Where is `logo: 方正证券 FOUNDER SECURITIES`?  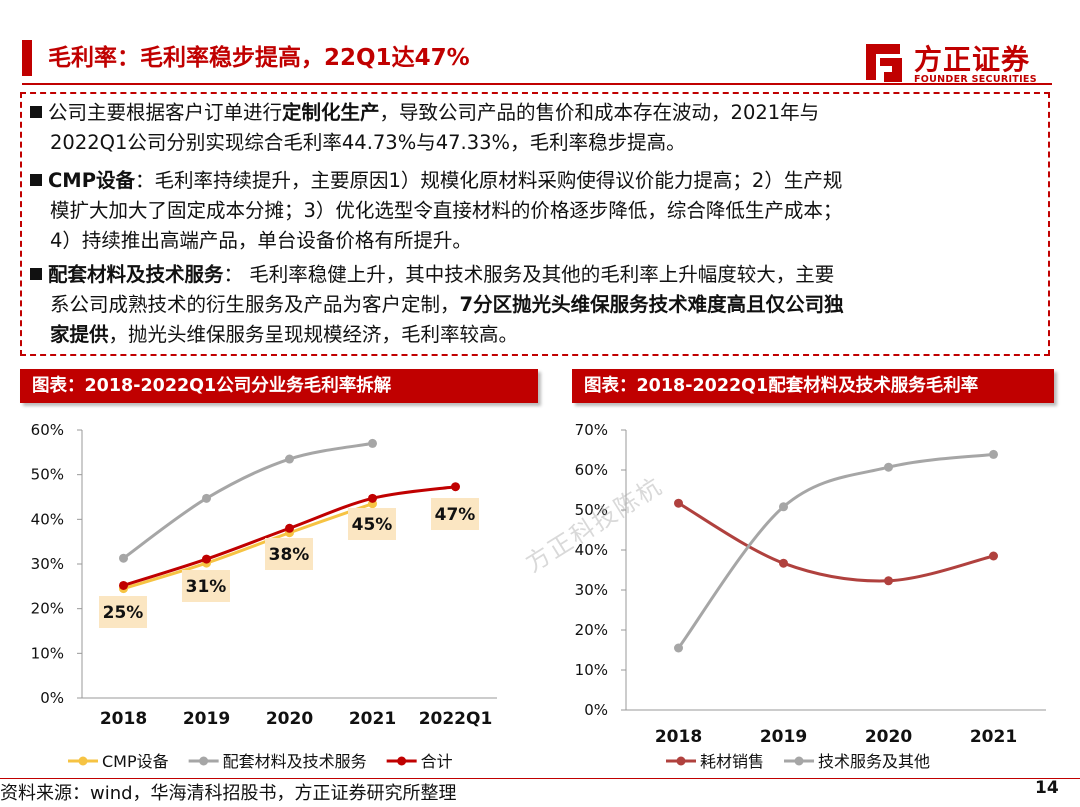 logo: 方正证券 FOUNDER SECURITIES is located at coordinates (955, 65).